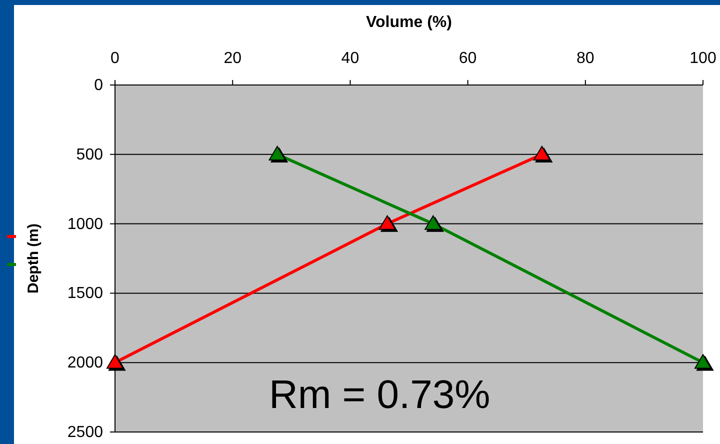  I want to click on annotation: Rm = 0.73%, so click(379, 395).